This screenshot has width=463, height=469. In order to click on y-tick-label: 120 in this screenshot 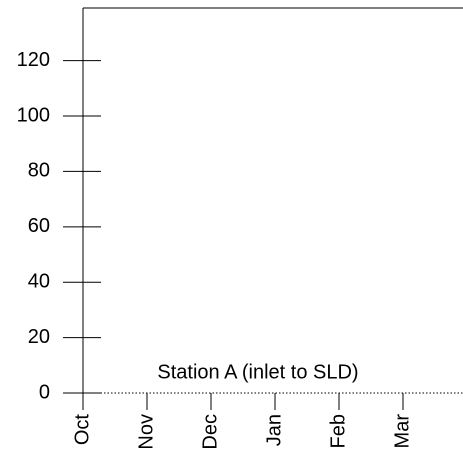, I will do `click(33, 60)`.